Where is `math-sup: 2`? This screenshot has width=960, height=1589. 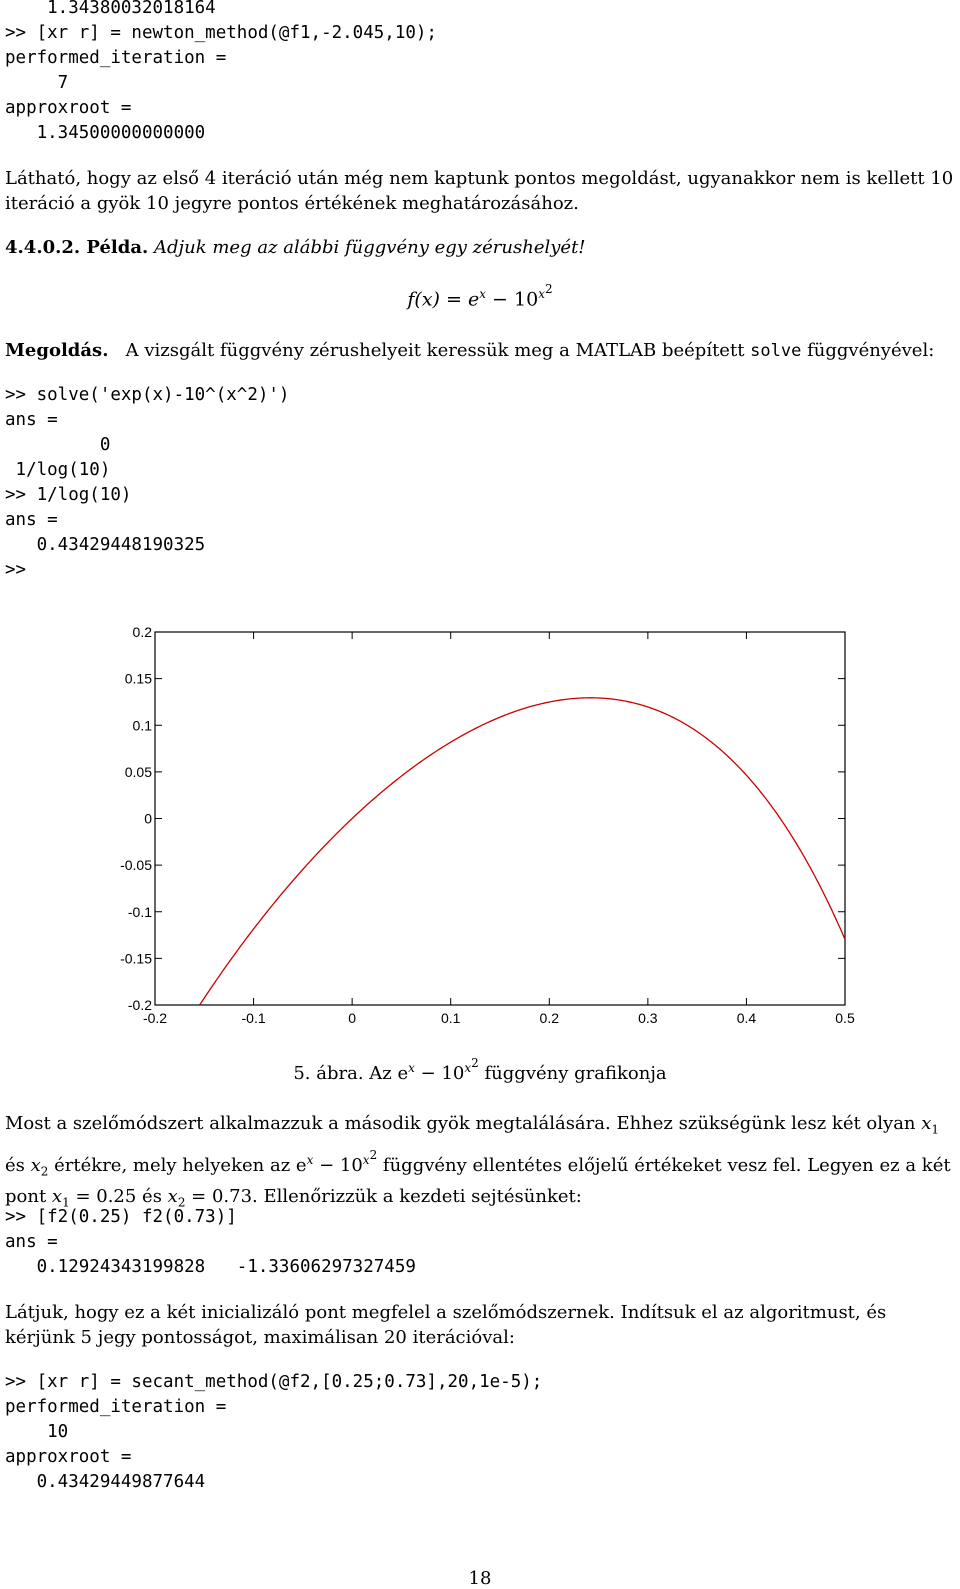 math-sup: 2 is located at coordinates (373, 1154).